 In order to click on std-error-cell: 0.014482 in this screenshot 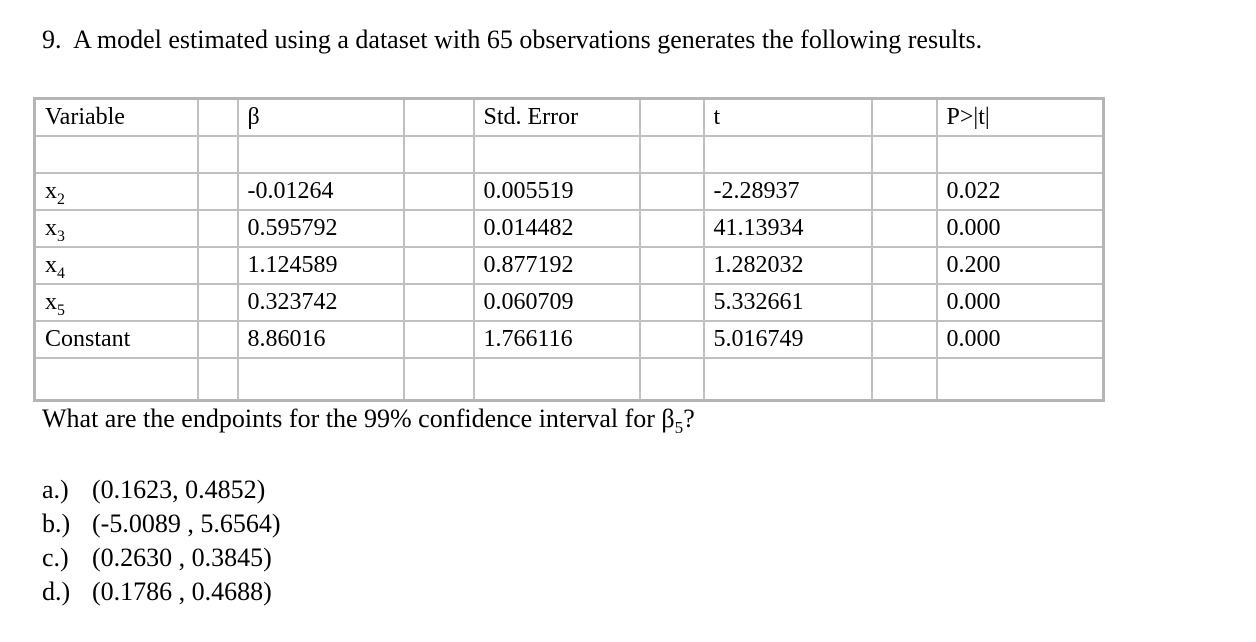, I will do `click(556, 228)`.